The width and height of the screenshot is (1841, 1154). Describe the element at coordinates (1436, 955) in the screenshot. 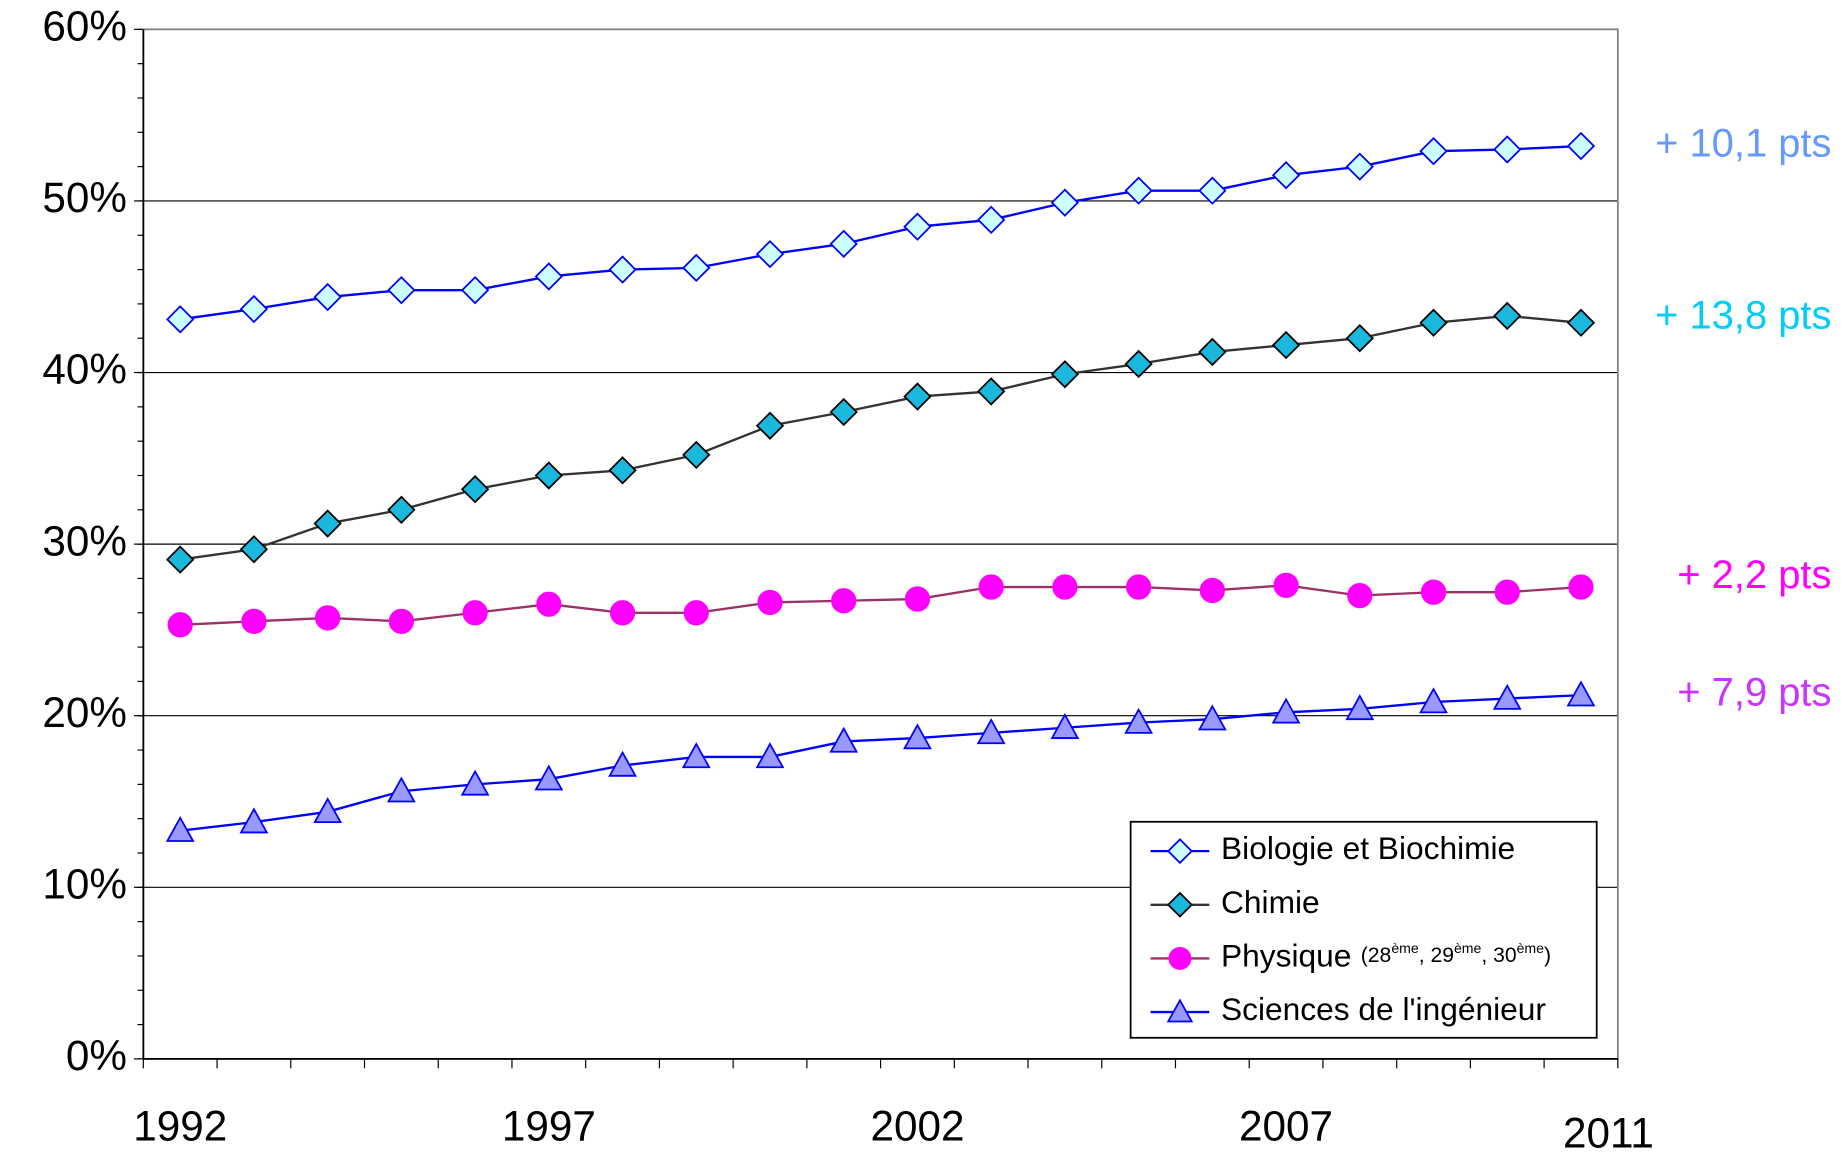

I see `legend-note: , 29` at that location.